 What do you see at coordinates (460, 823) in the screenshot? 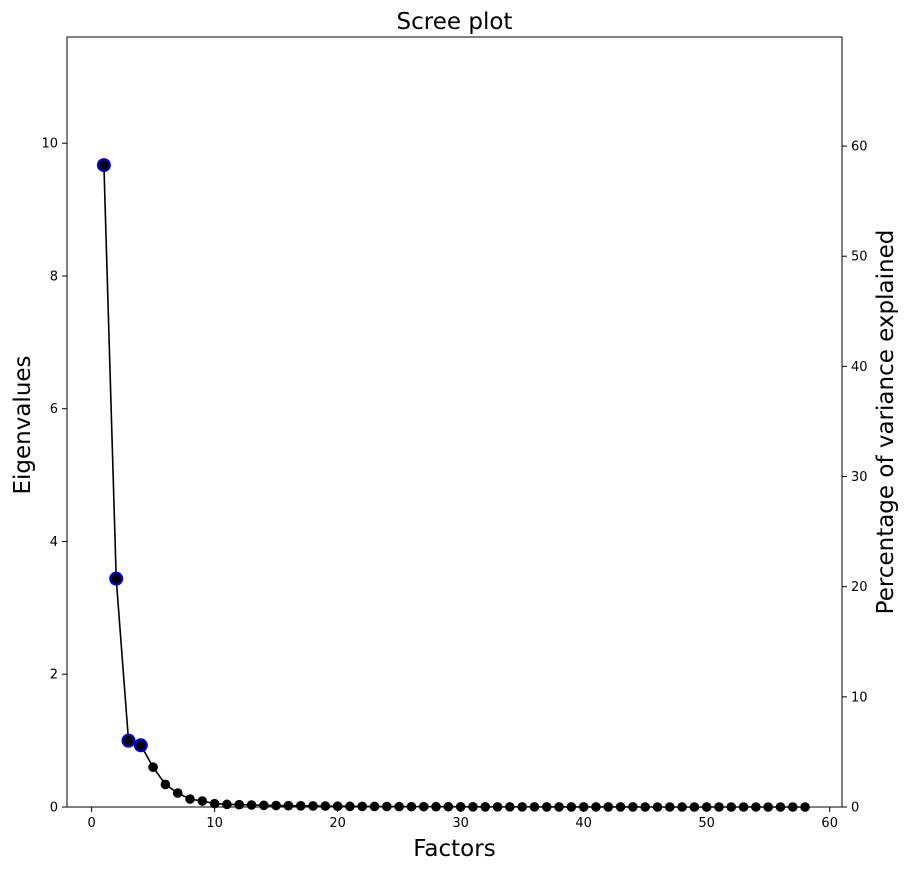
I see `x-tick-label: 30` at bounding box center [460, 823].